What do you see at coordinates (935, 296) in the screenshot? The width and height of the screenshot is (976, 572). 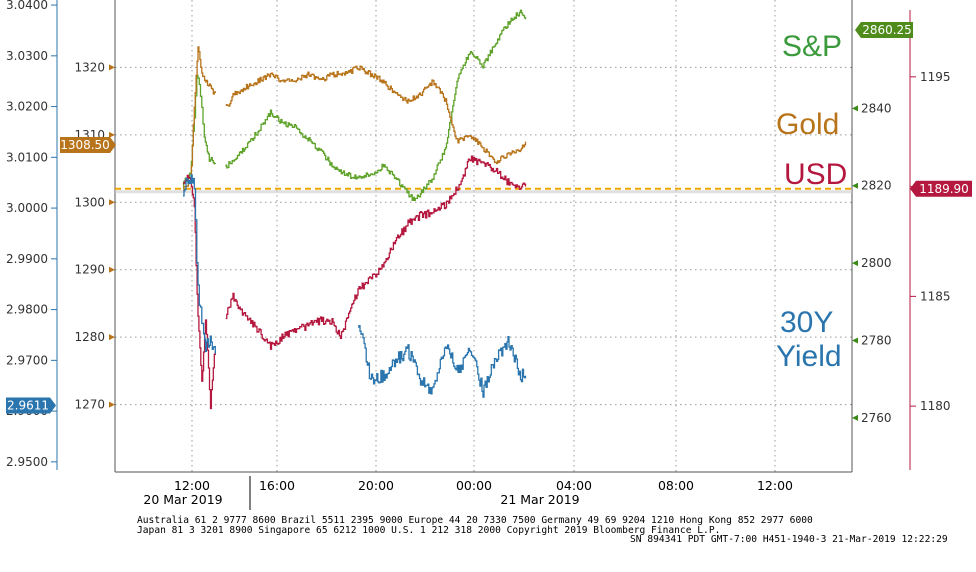 I see `usd-tick-label: 1185` at bounding box center [935, 296].